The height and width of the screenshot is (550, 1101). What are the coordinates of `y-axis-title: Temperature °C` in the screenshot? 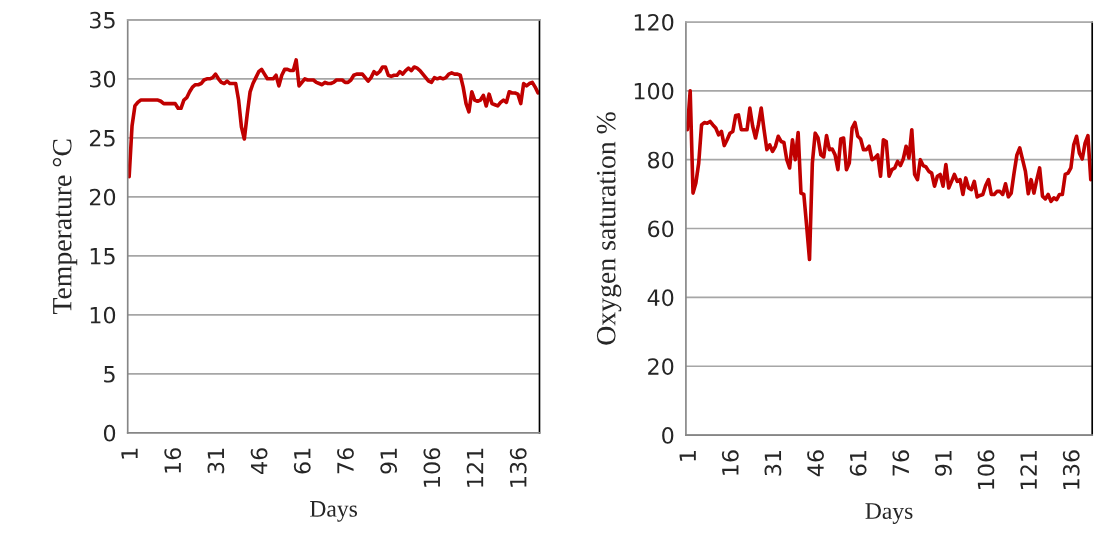 It's located at (65, 227).